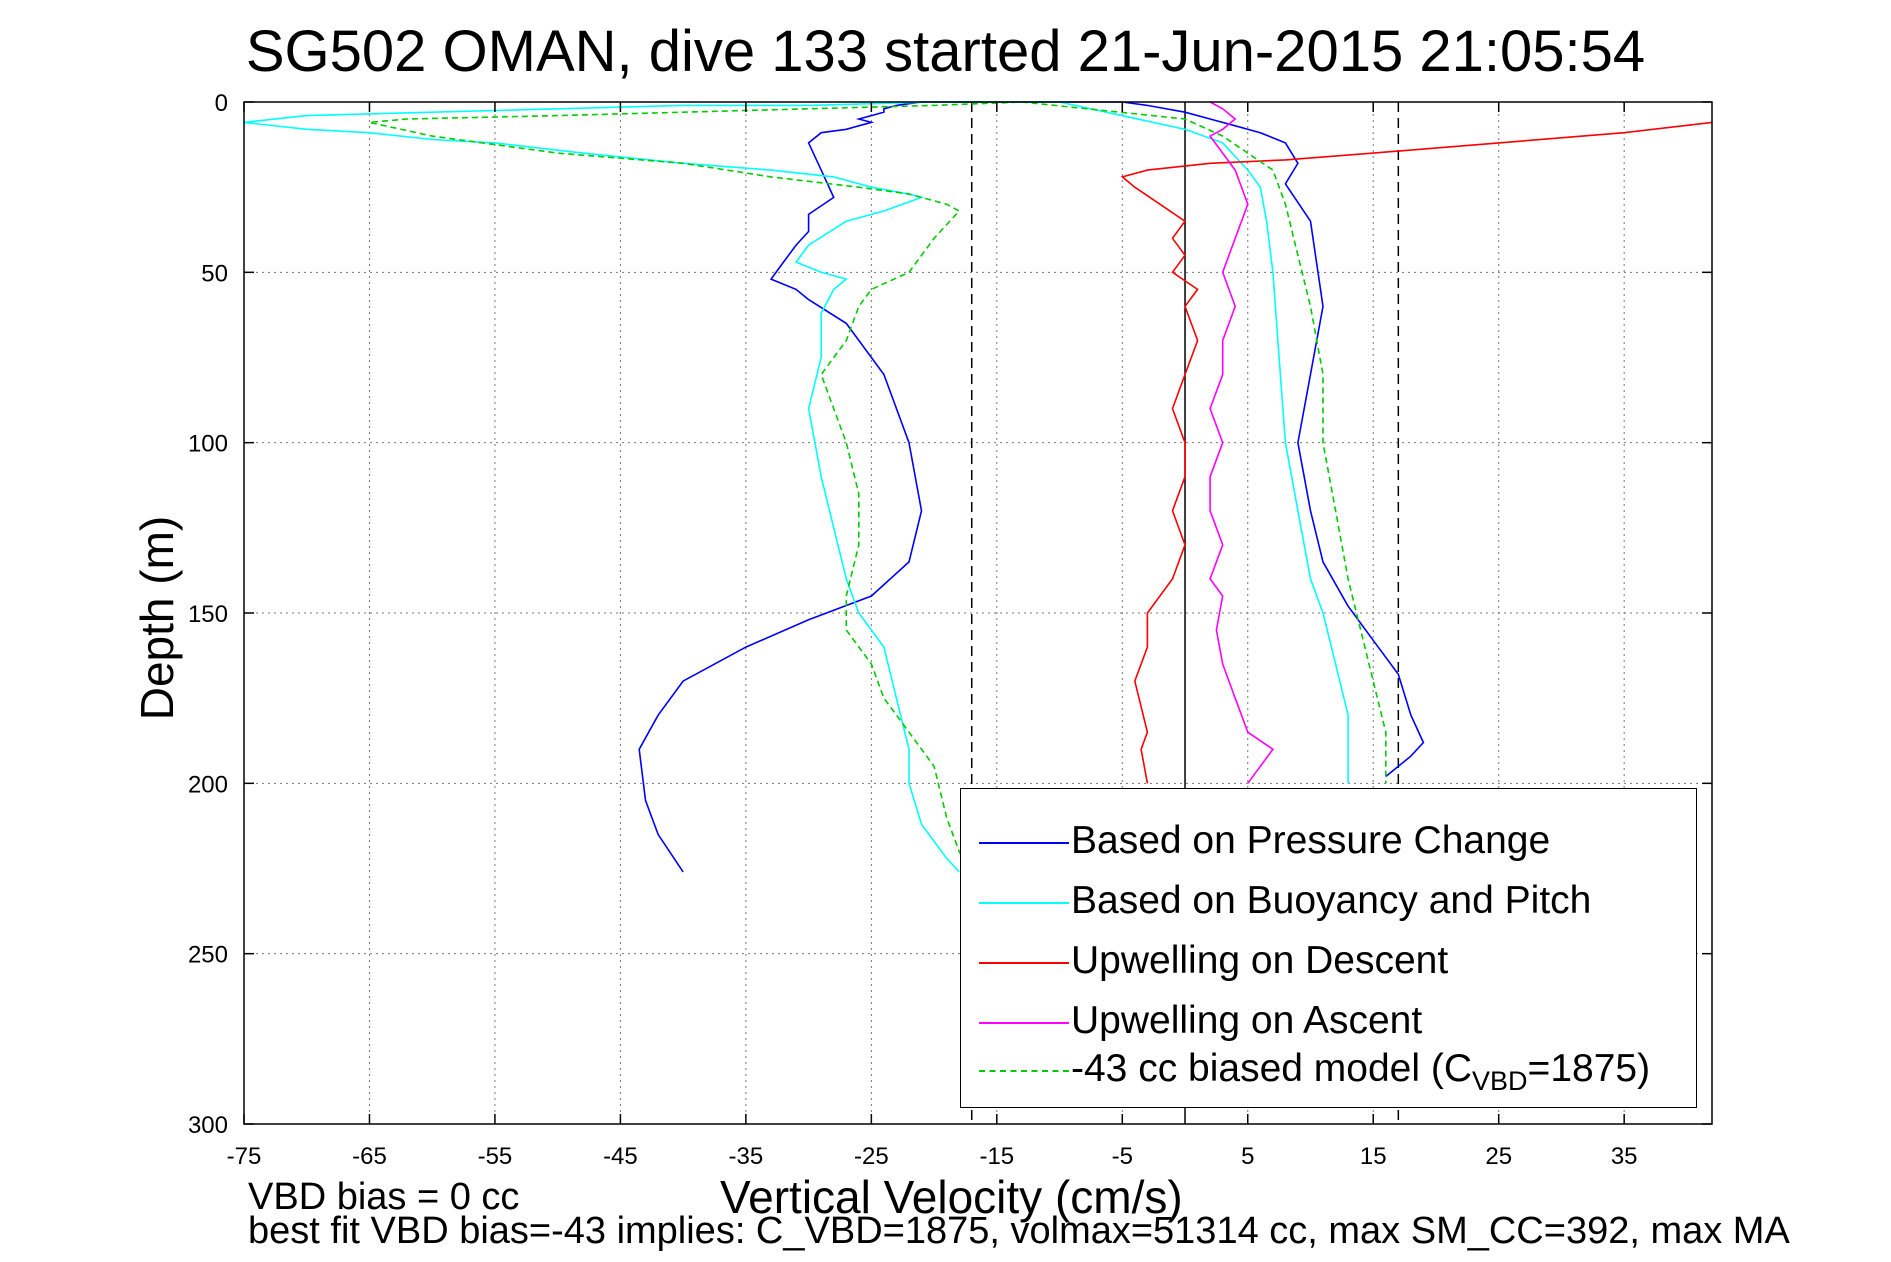 The image size is (1891, 1262). What do you see at coordinates (208, 1125) in the screenshot?
I see `y-tick-label: 300` at bounding box center [208, 1125].